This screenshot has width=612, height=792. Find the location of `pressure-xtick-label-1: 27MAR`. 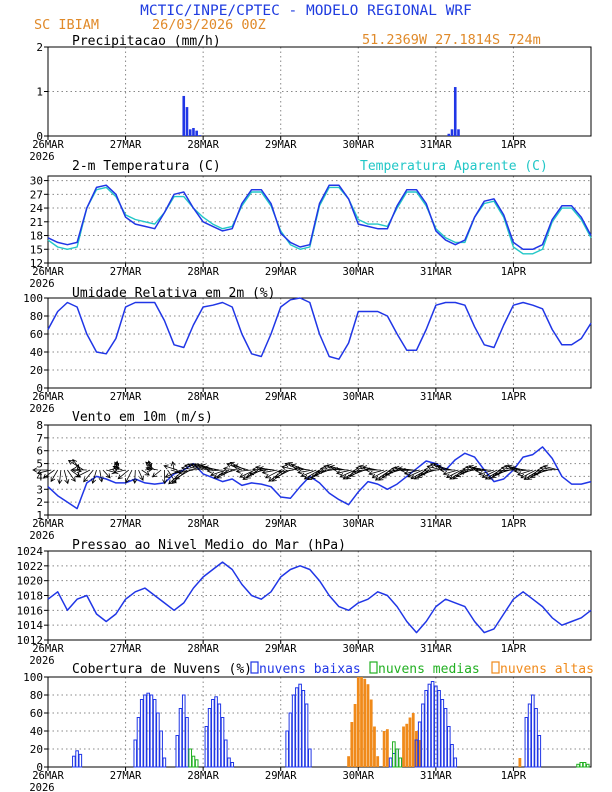

pressure-xtick-label-1: 27MAR is located at coordinates (126, 649).